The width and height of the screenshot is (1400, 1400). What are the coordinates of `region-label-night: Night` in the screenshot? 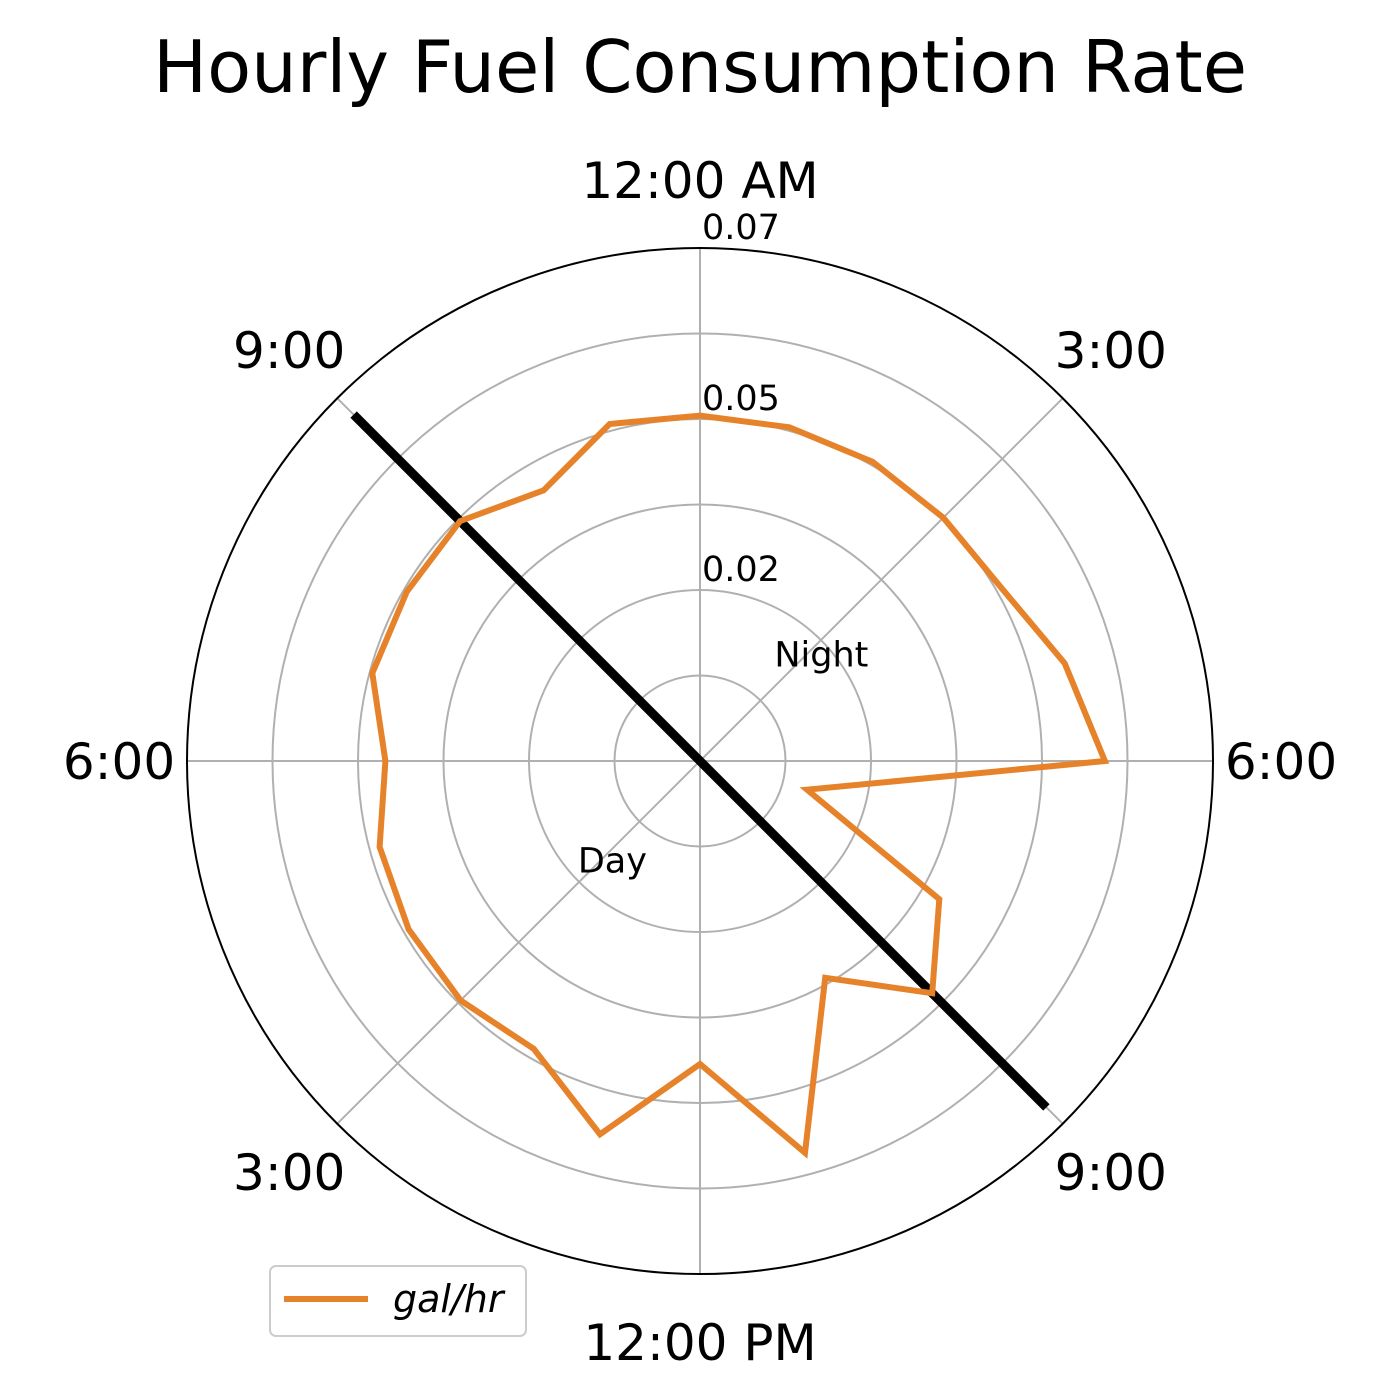 It's located at (821, 656).